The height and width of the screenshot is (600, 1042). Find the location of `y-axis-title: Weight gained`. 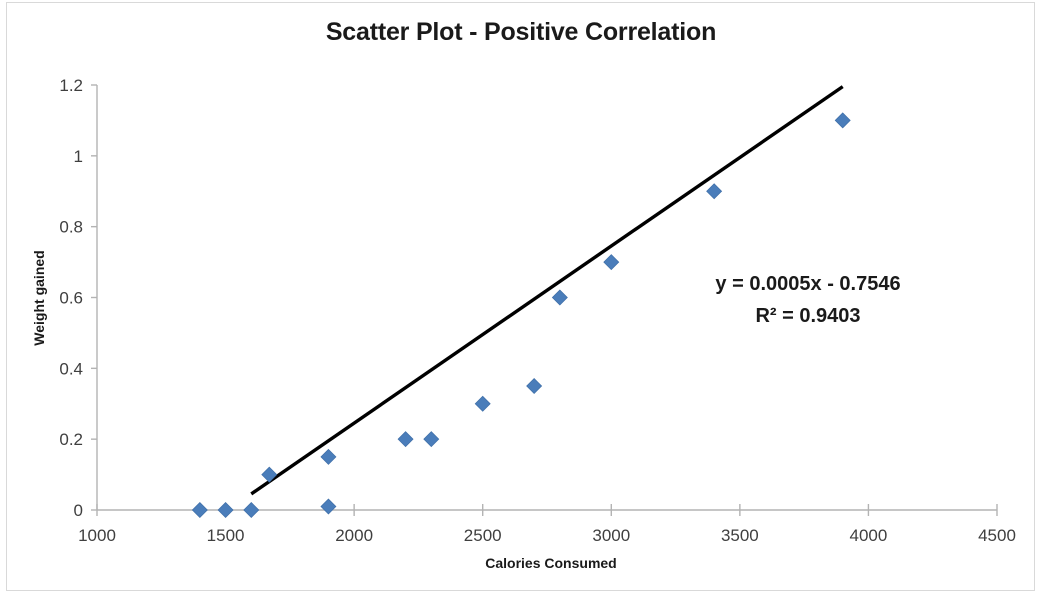

y-axis-title: Weight gained is located at coordinates (39, 297).